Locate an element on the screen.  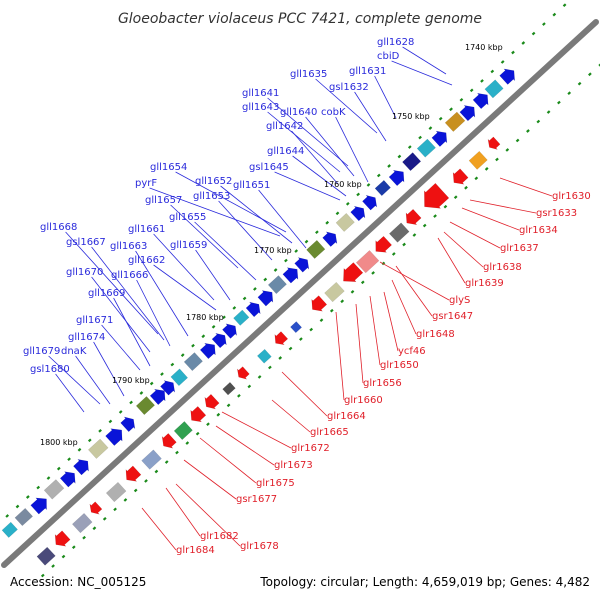
gene-label-gll1657: gll1657 is located at coordinates (163, 200).